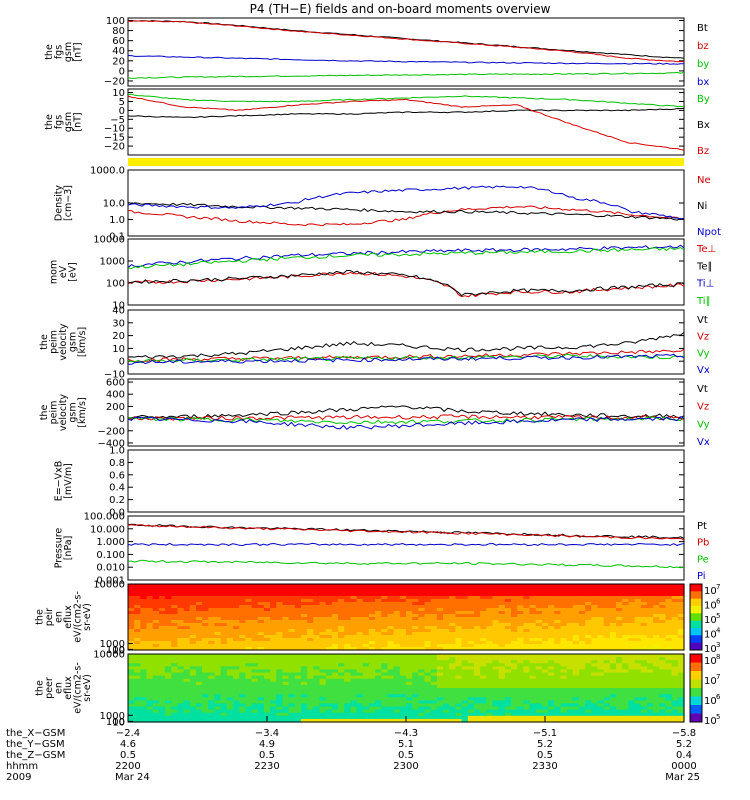 This screenshot has height=800, width=750. What do you see at coordinates (117, 500) in the screenshot?
I see `y-tick-label: 0.2` at bounding box center [117, 500].